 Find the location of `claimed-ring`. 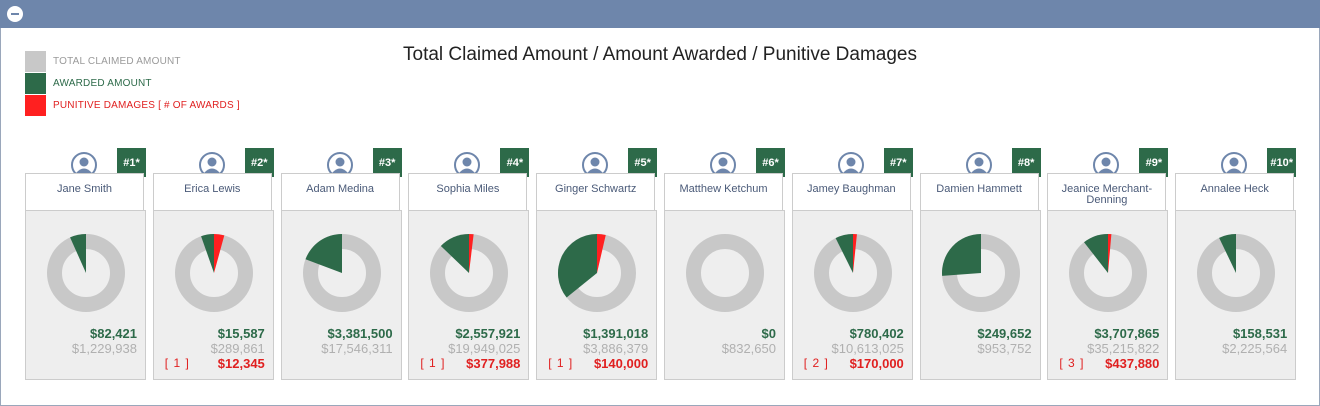

claimed-ring is located at coordinates (725, 273).